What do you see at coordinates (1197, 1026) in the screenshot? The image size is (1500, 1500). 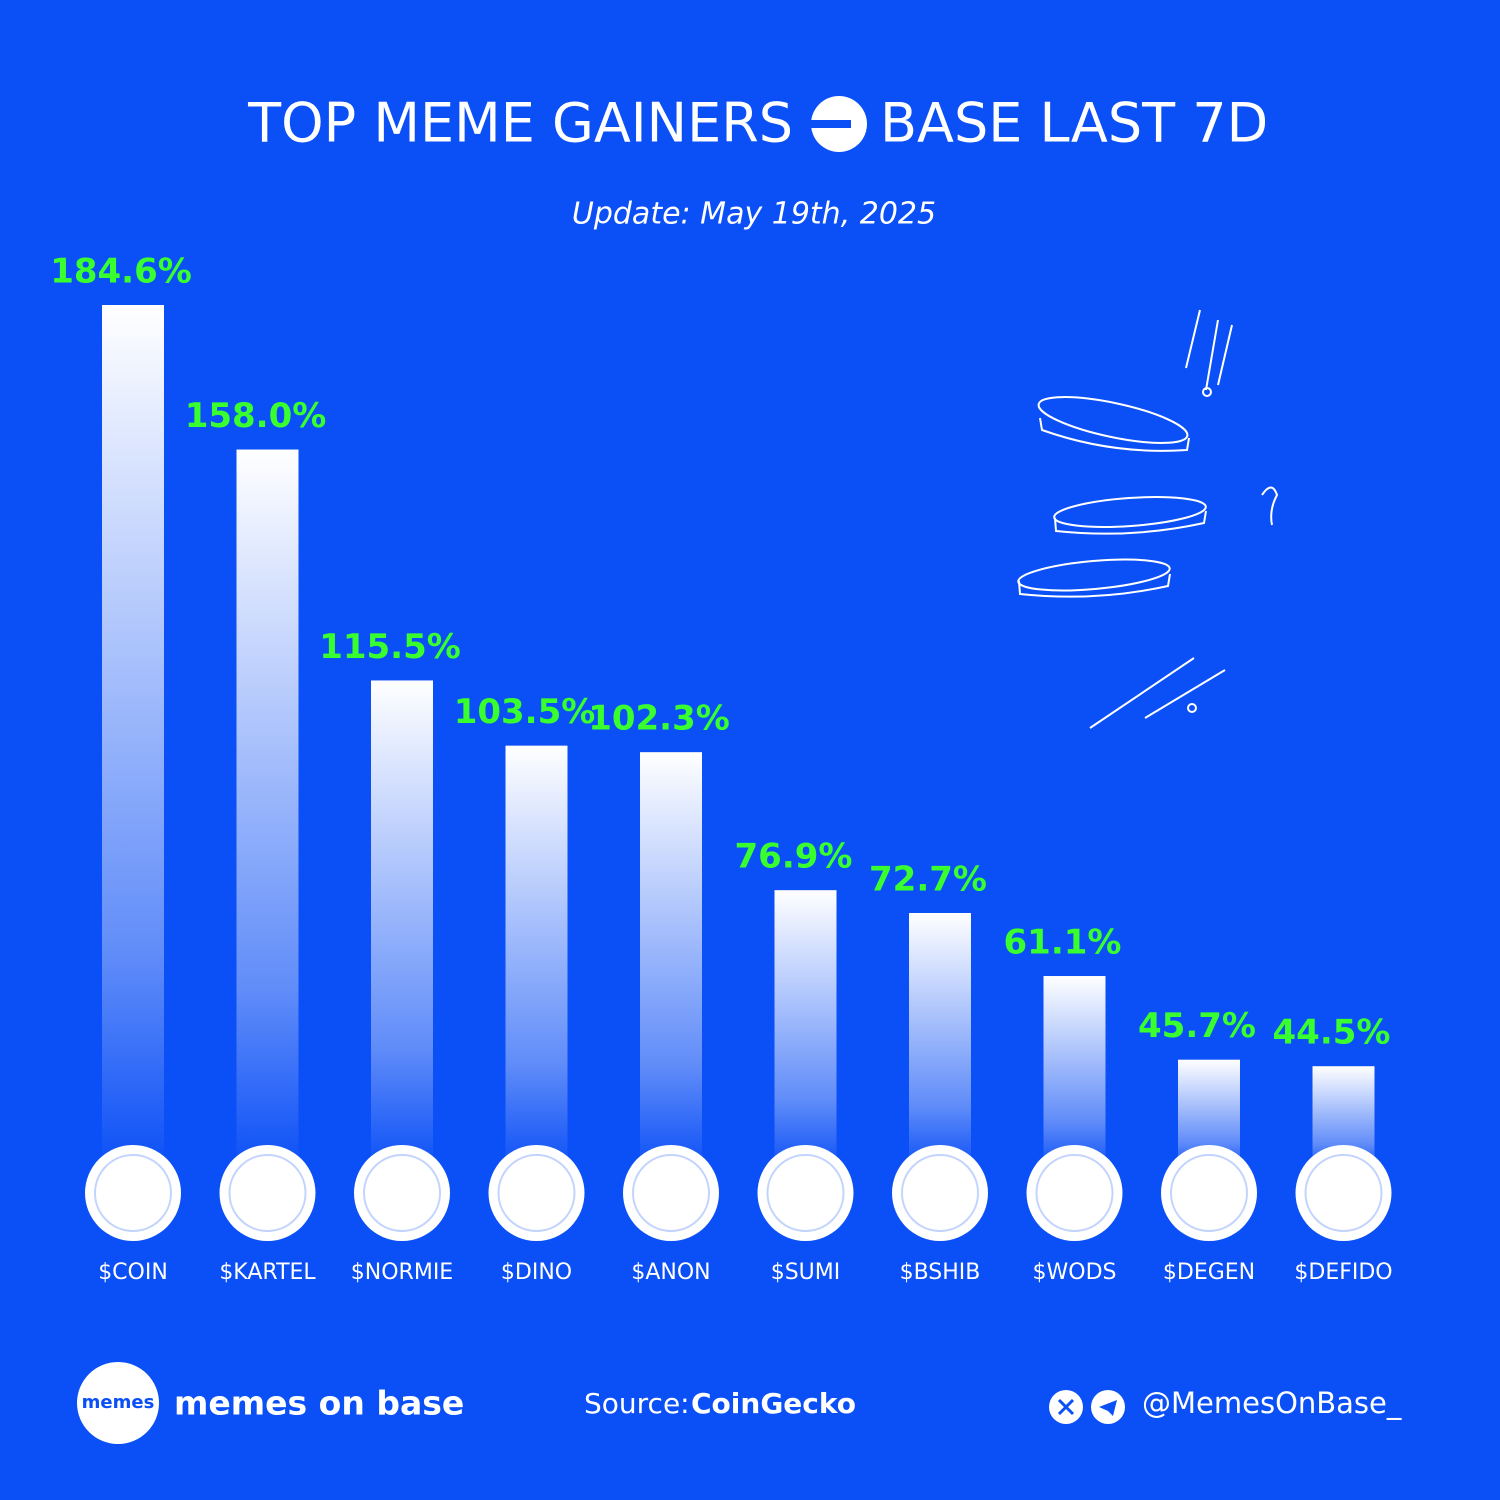 I see `value-label: 45.7%` at bounding box center [1197, 1026].